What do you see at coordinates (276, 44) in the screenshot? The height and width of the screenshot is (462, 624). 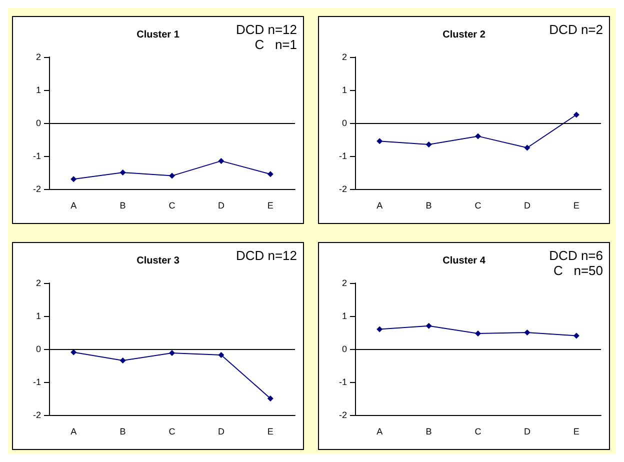 I see `text: C n=1` at bounding box center [276, 44].